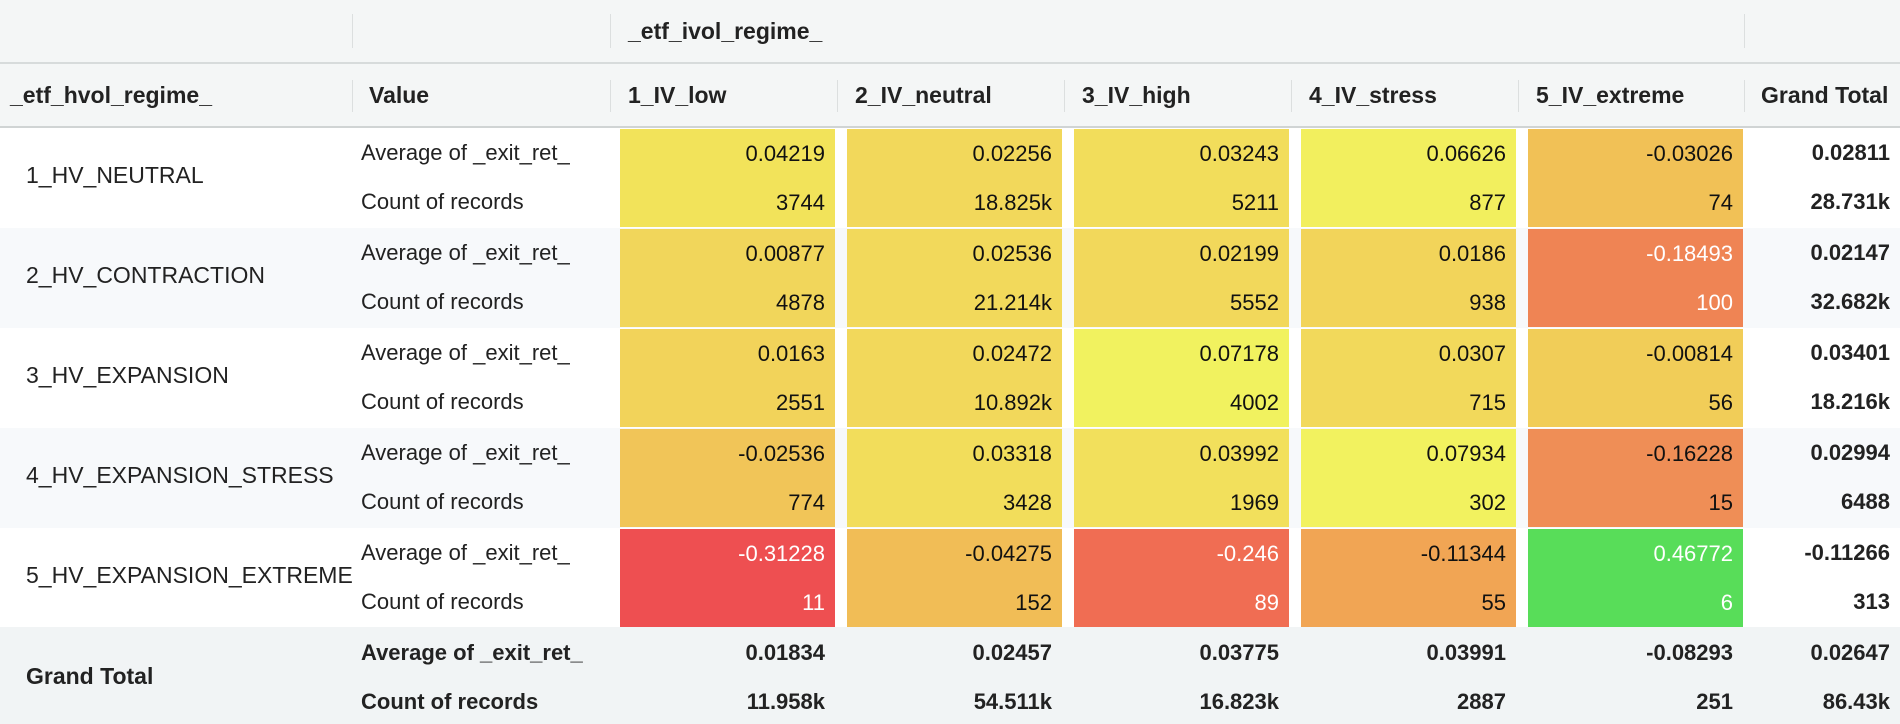 This screenshot has width=1900, height=724. I want to click on heatmap-cell: 89, so click(1181, 602).